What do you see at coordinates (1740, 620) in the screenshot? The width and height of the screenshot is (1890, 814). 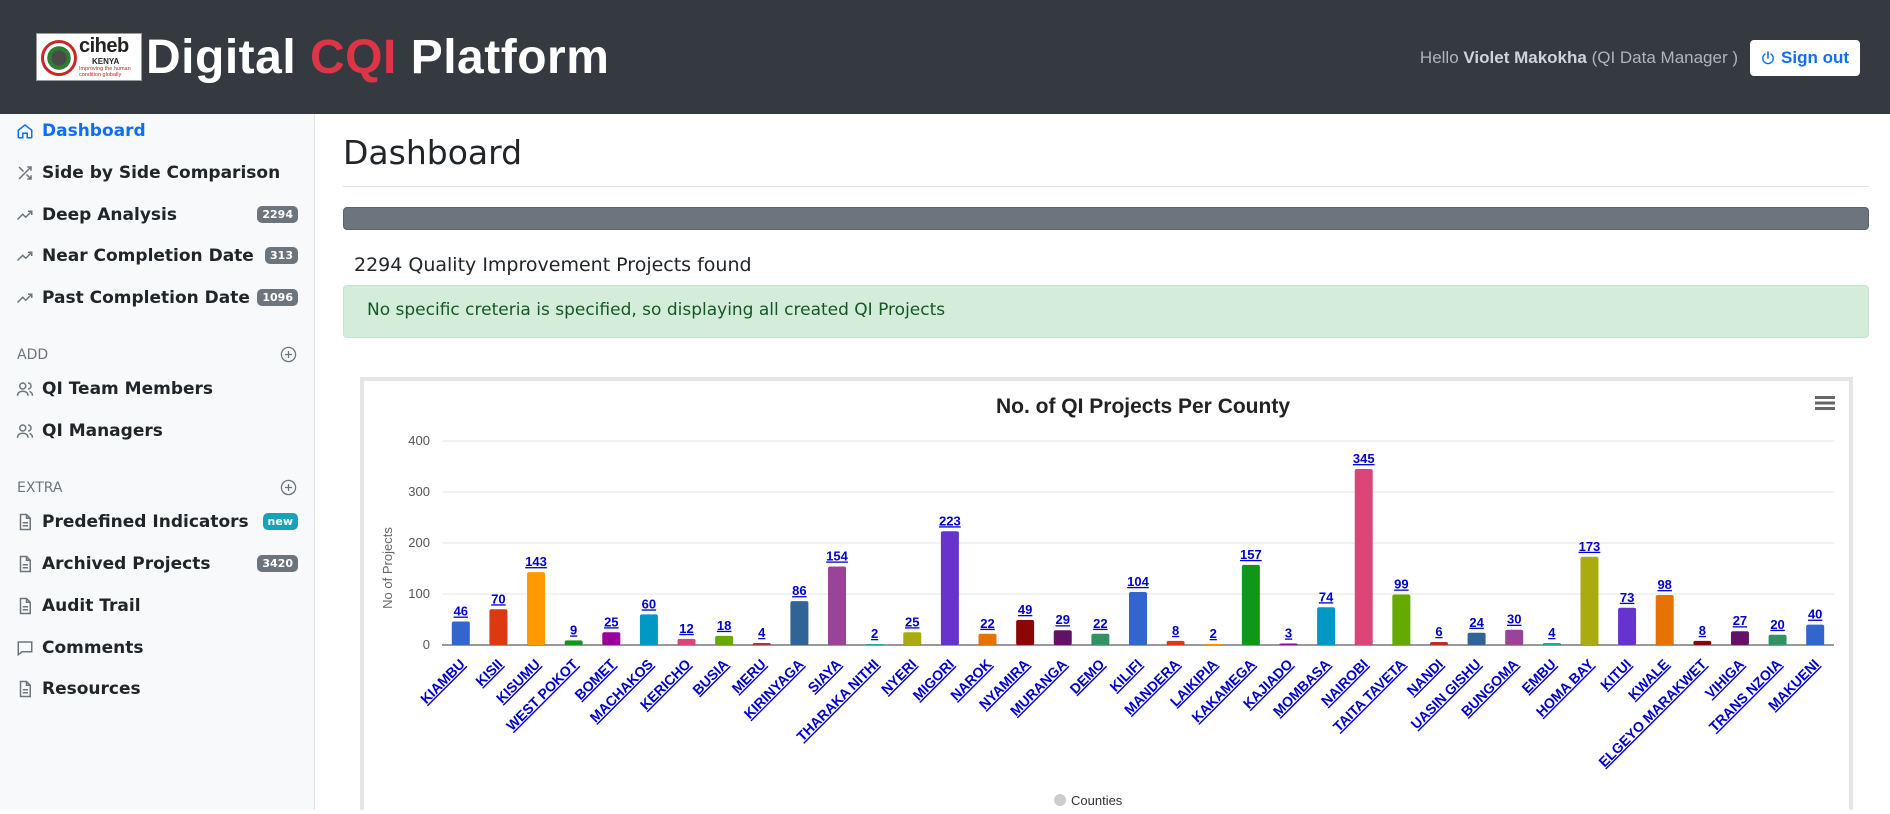 I see `data-label: 27` at bounding box center [1740, 620].